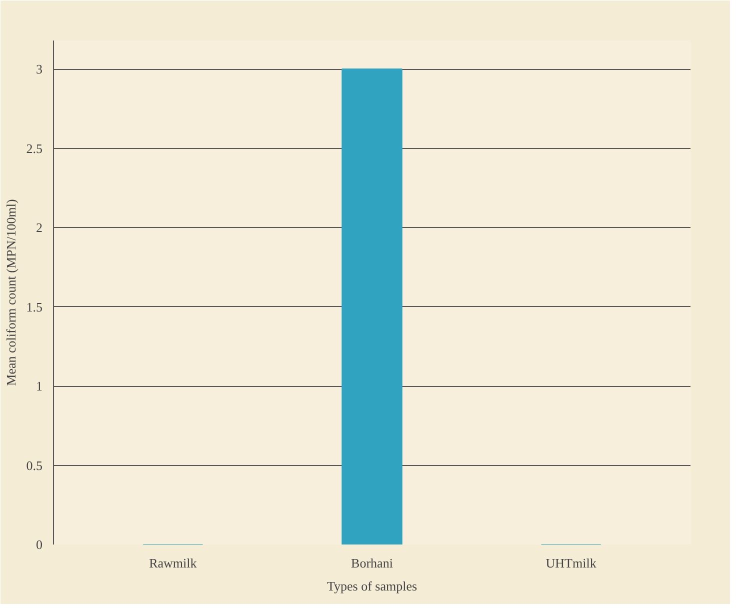 Image resolution: width=738 pixels, height=612 pixels. Describe the element at coordinates (39, 69) in the screenshot. I see `y-tick-label: 3` at that location.